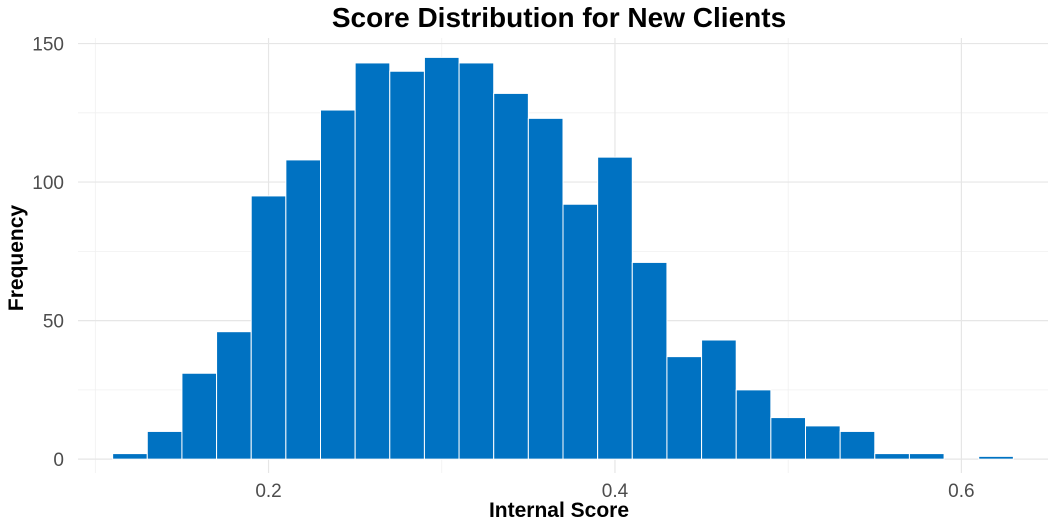 The width and height of the screenshot is (1056, 528). Describe the element at coordinates (268, 491) in the screenshot. I see `x-tick-label: 0.2` at that location.